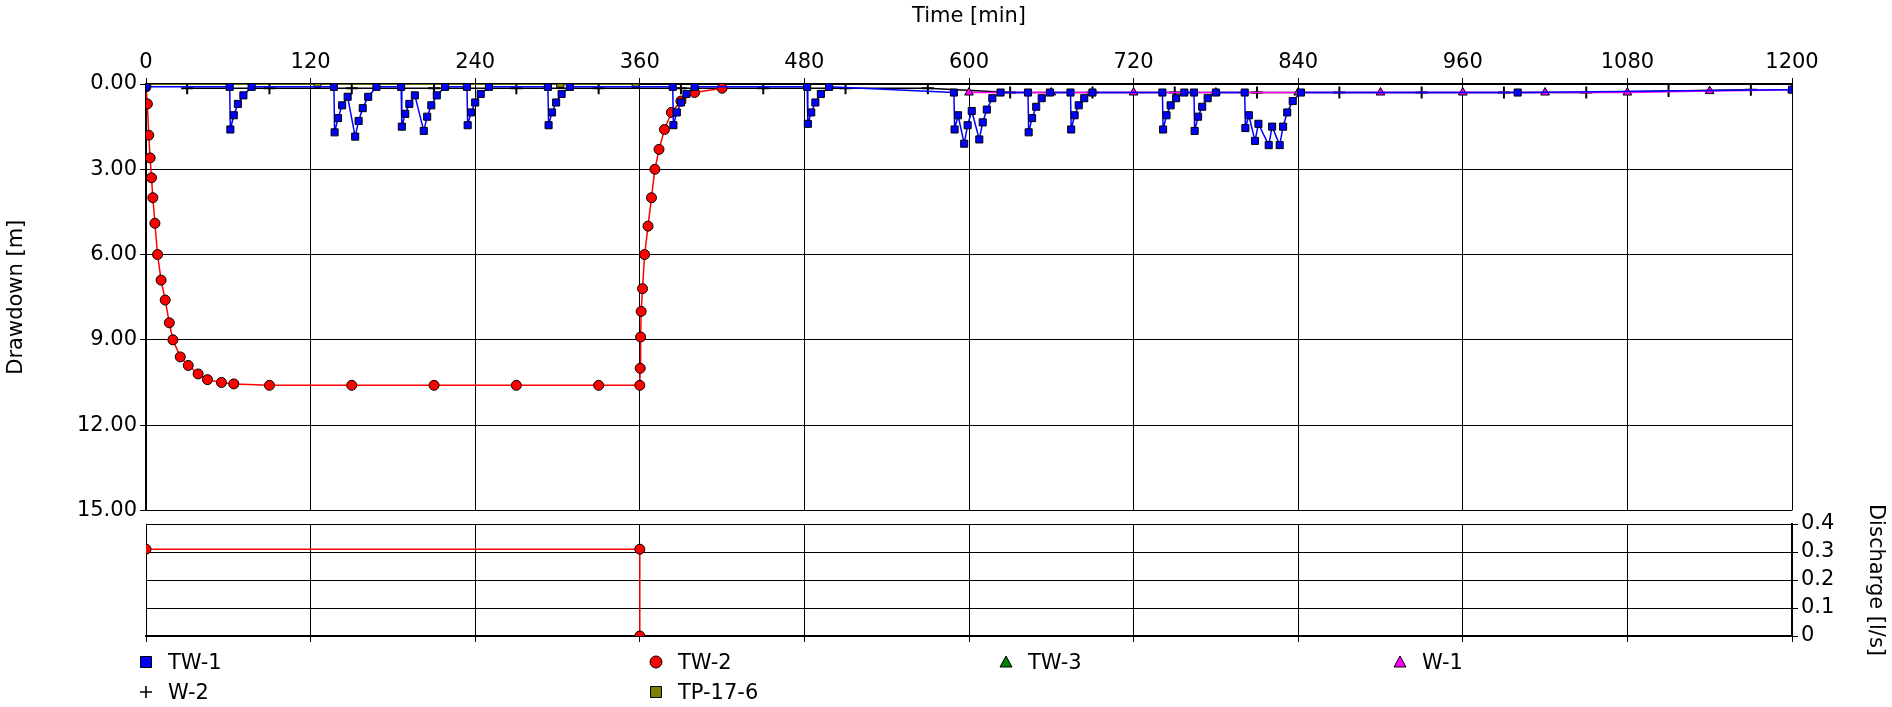  Describe the element at coordinates (113, 253) in the screenshot. I see `y-tick-label: 6.00` at that location.